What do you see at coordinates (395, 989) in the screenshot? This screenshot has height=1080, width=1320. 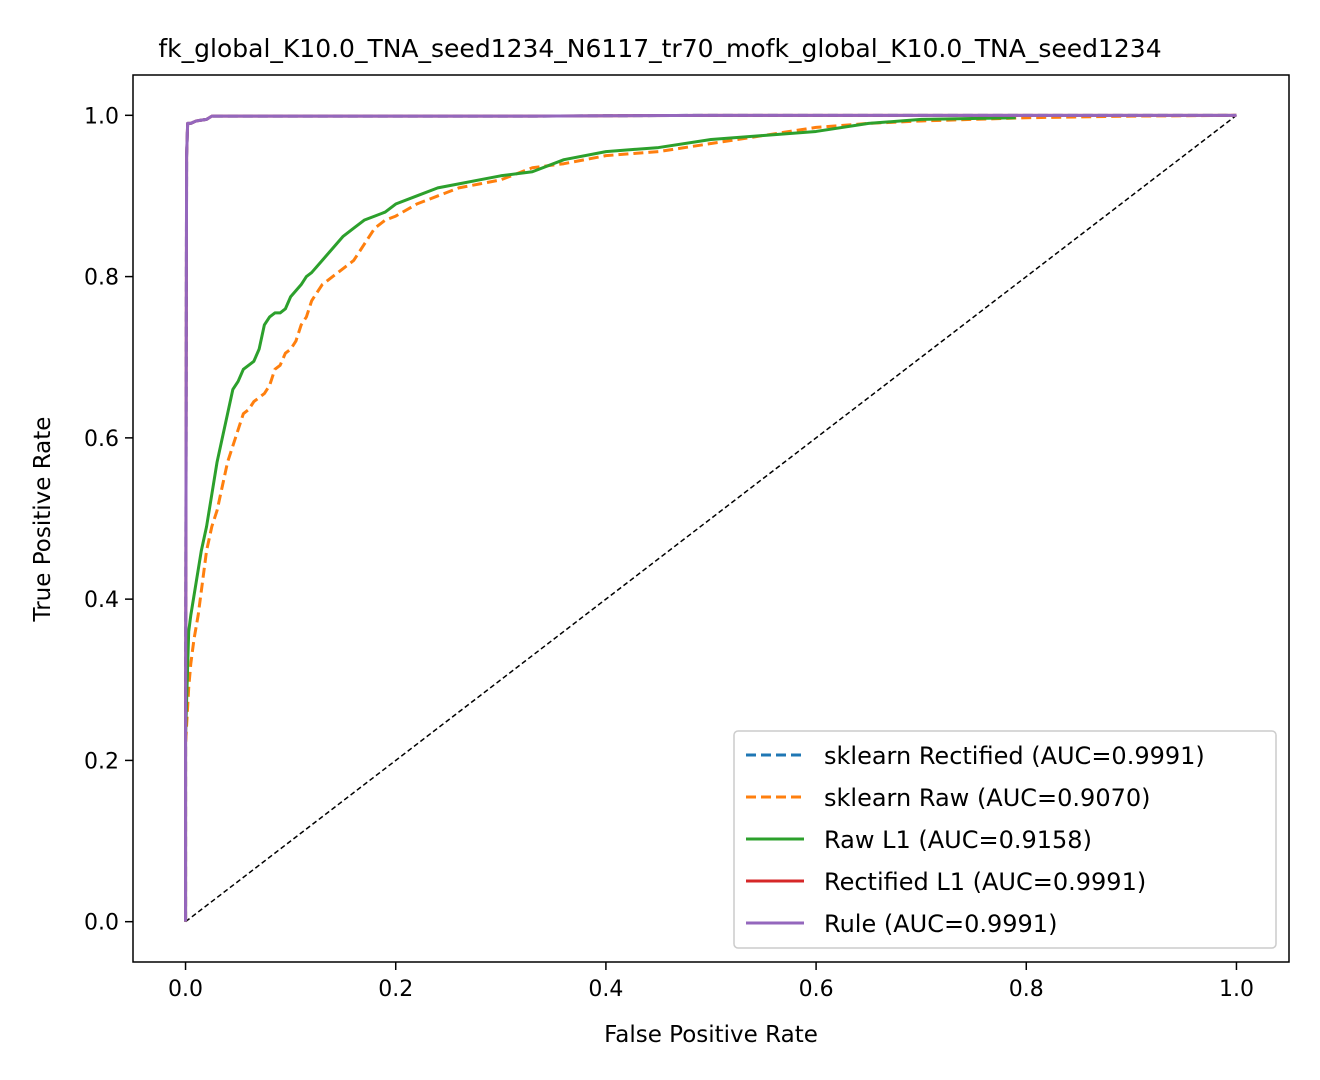 I see `x-tick-label: 0.2` at bounding box center [395, 989].